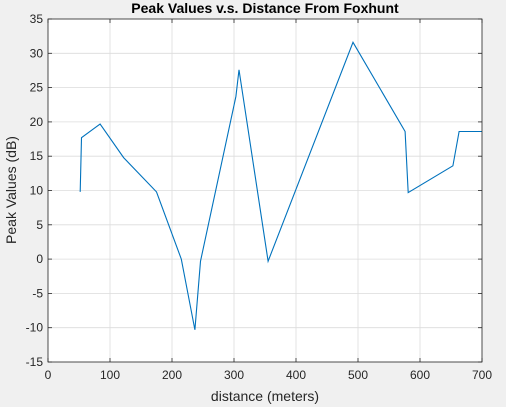  I want to click on x-tick-label: 600, so click(420, 375).